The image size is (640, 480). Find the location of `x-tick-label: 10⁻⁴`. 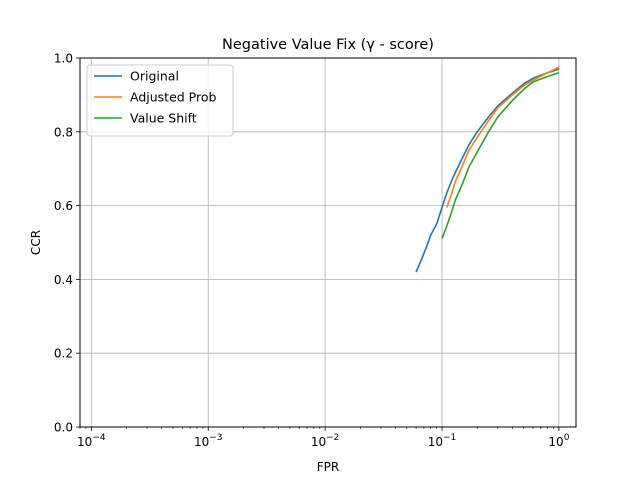

x-tick-label: 10⁻⁴ is located at coordinates (91, 441).